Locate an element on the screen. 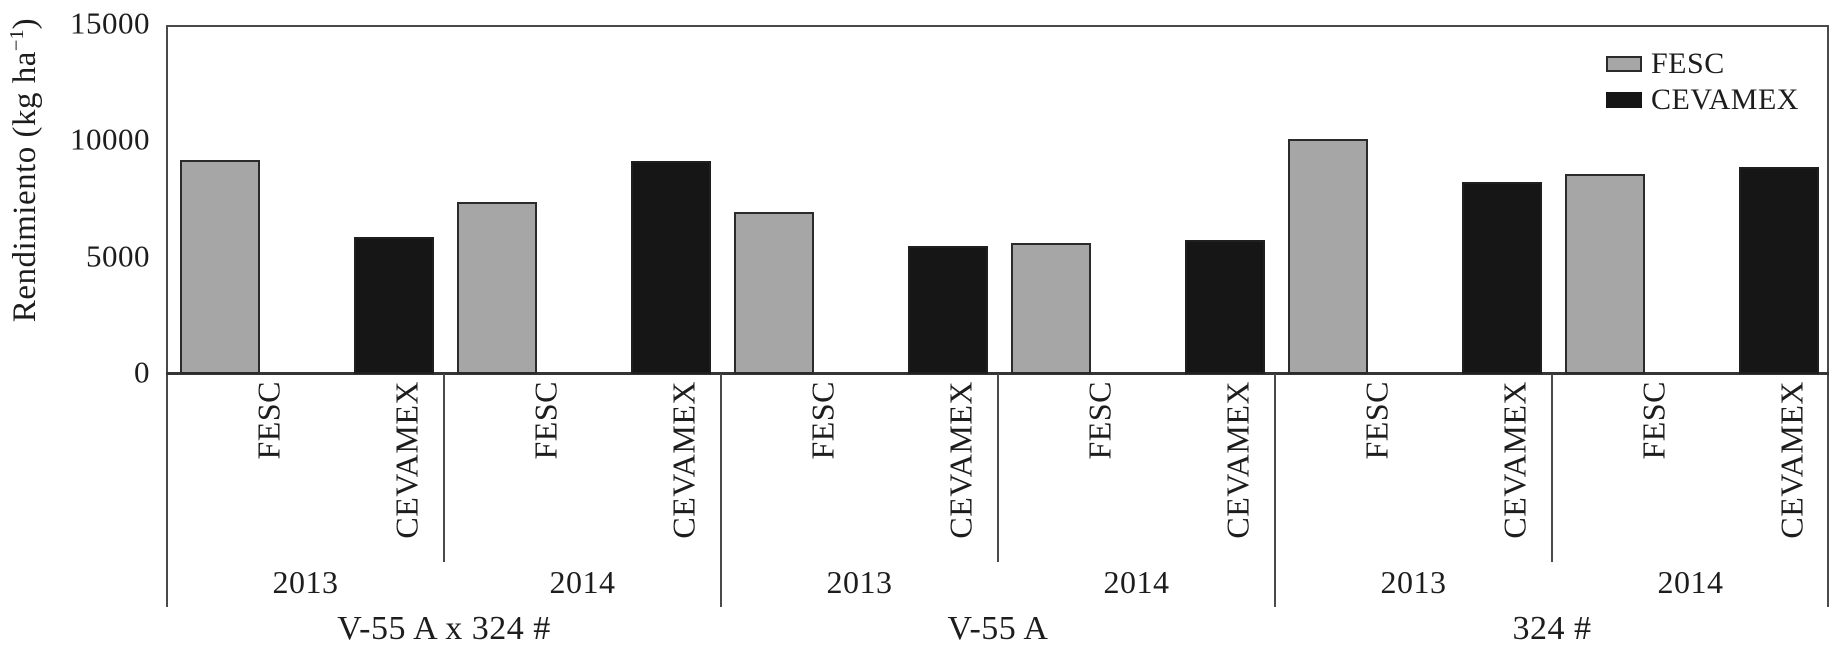 The image size is (1842, 657). legend-row-cevamex: CEVAMEX is located at coordinates (1702, 100).